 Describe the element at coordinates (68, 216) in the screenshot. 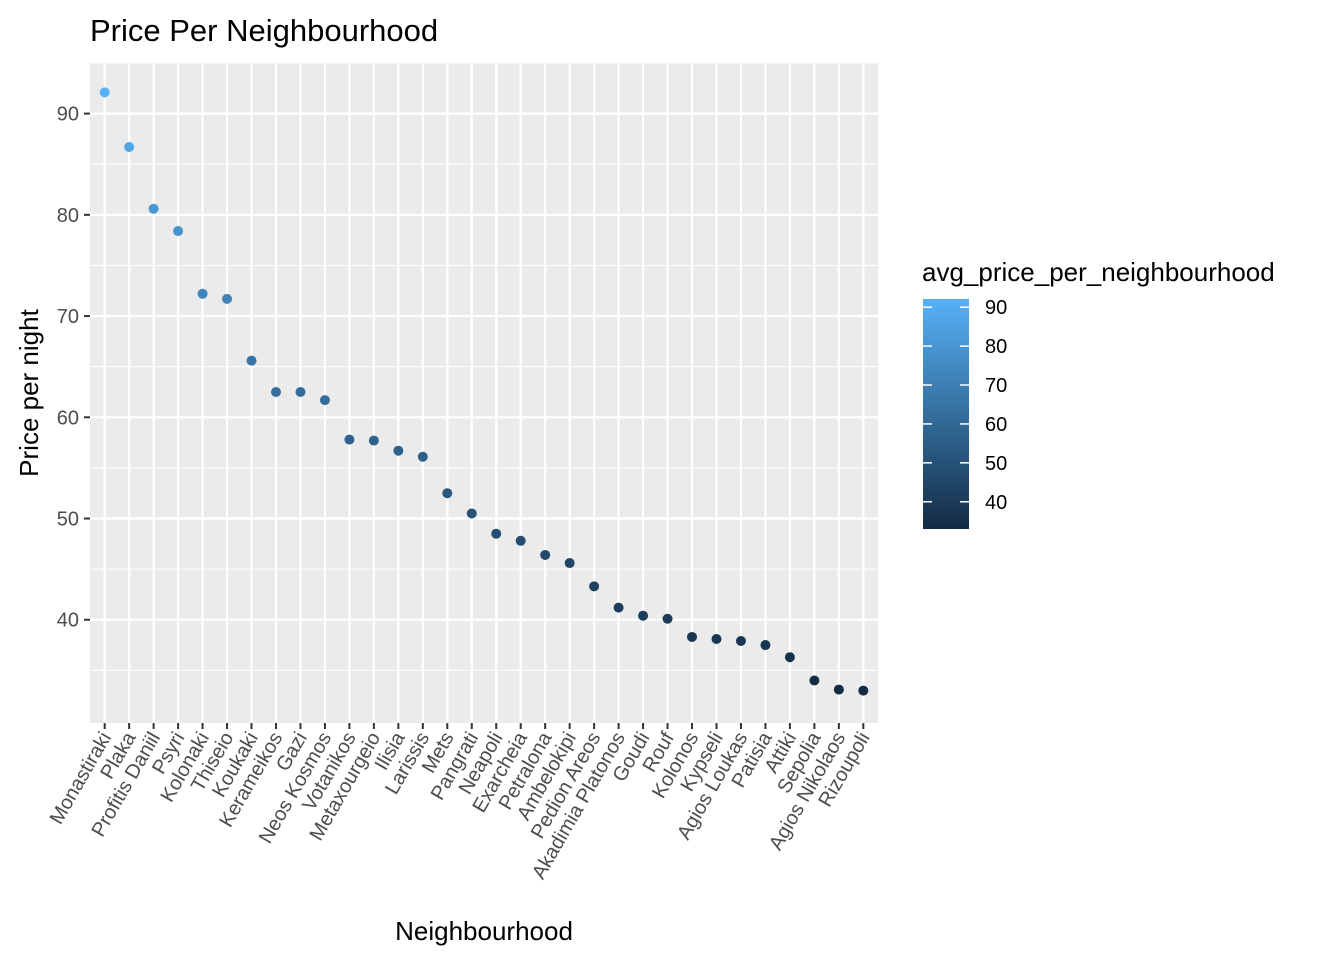

I see `y-tick-label: 80` at that location.